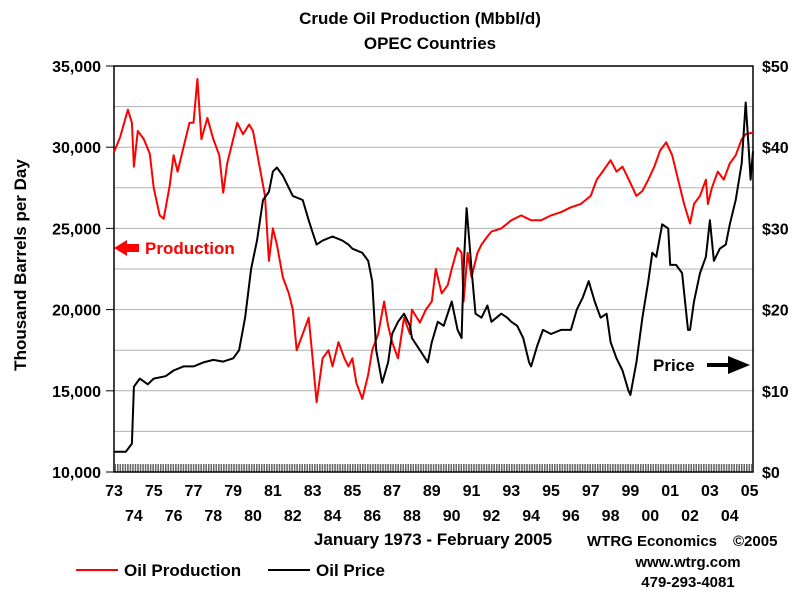 This screenshot has width=800, height=600. What do you see at coordinates (134, 516) in the screenshot?
I see `x-tick-label: 74` at bounding box center [134, 516].